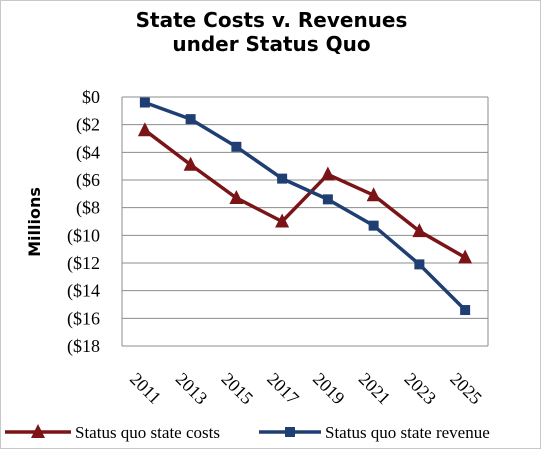  What do you see at coordinates (329, 389) in the screenshot?
I see `x-tick-label: 2019` at bounding box center [329, 389].